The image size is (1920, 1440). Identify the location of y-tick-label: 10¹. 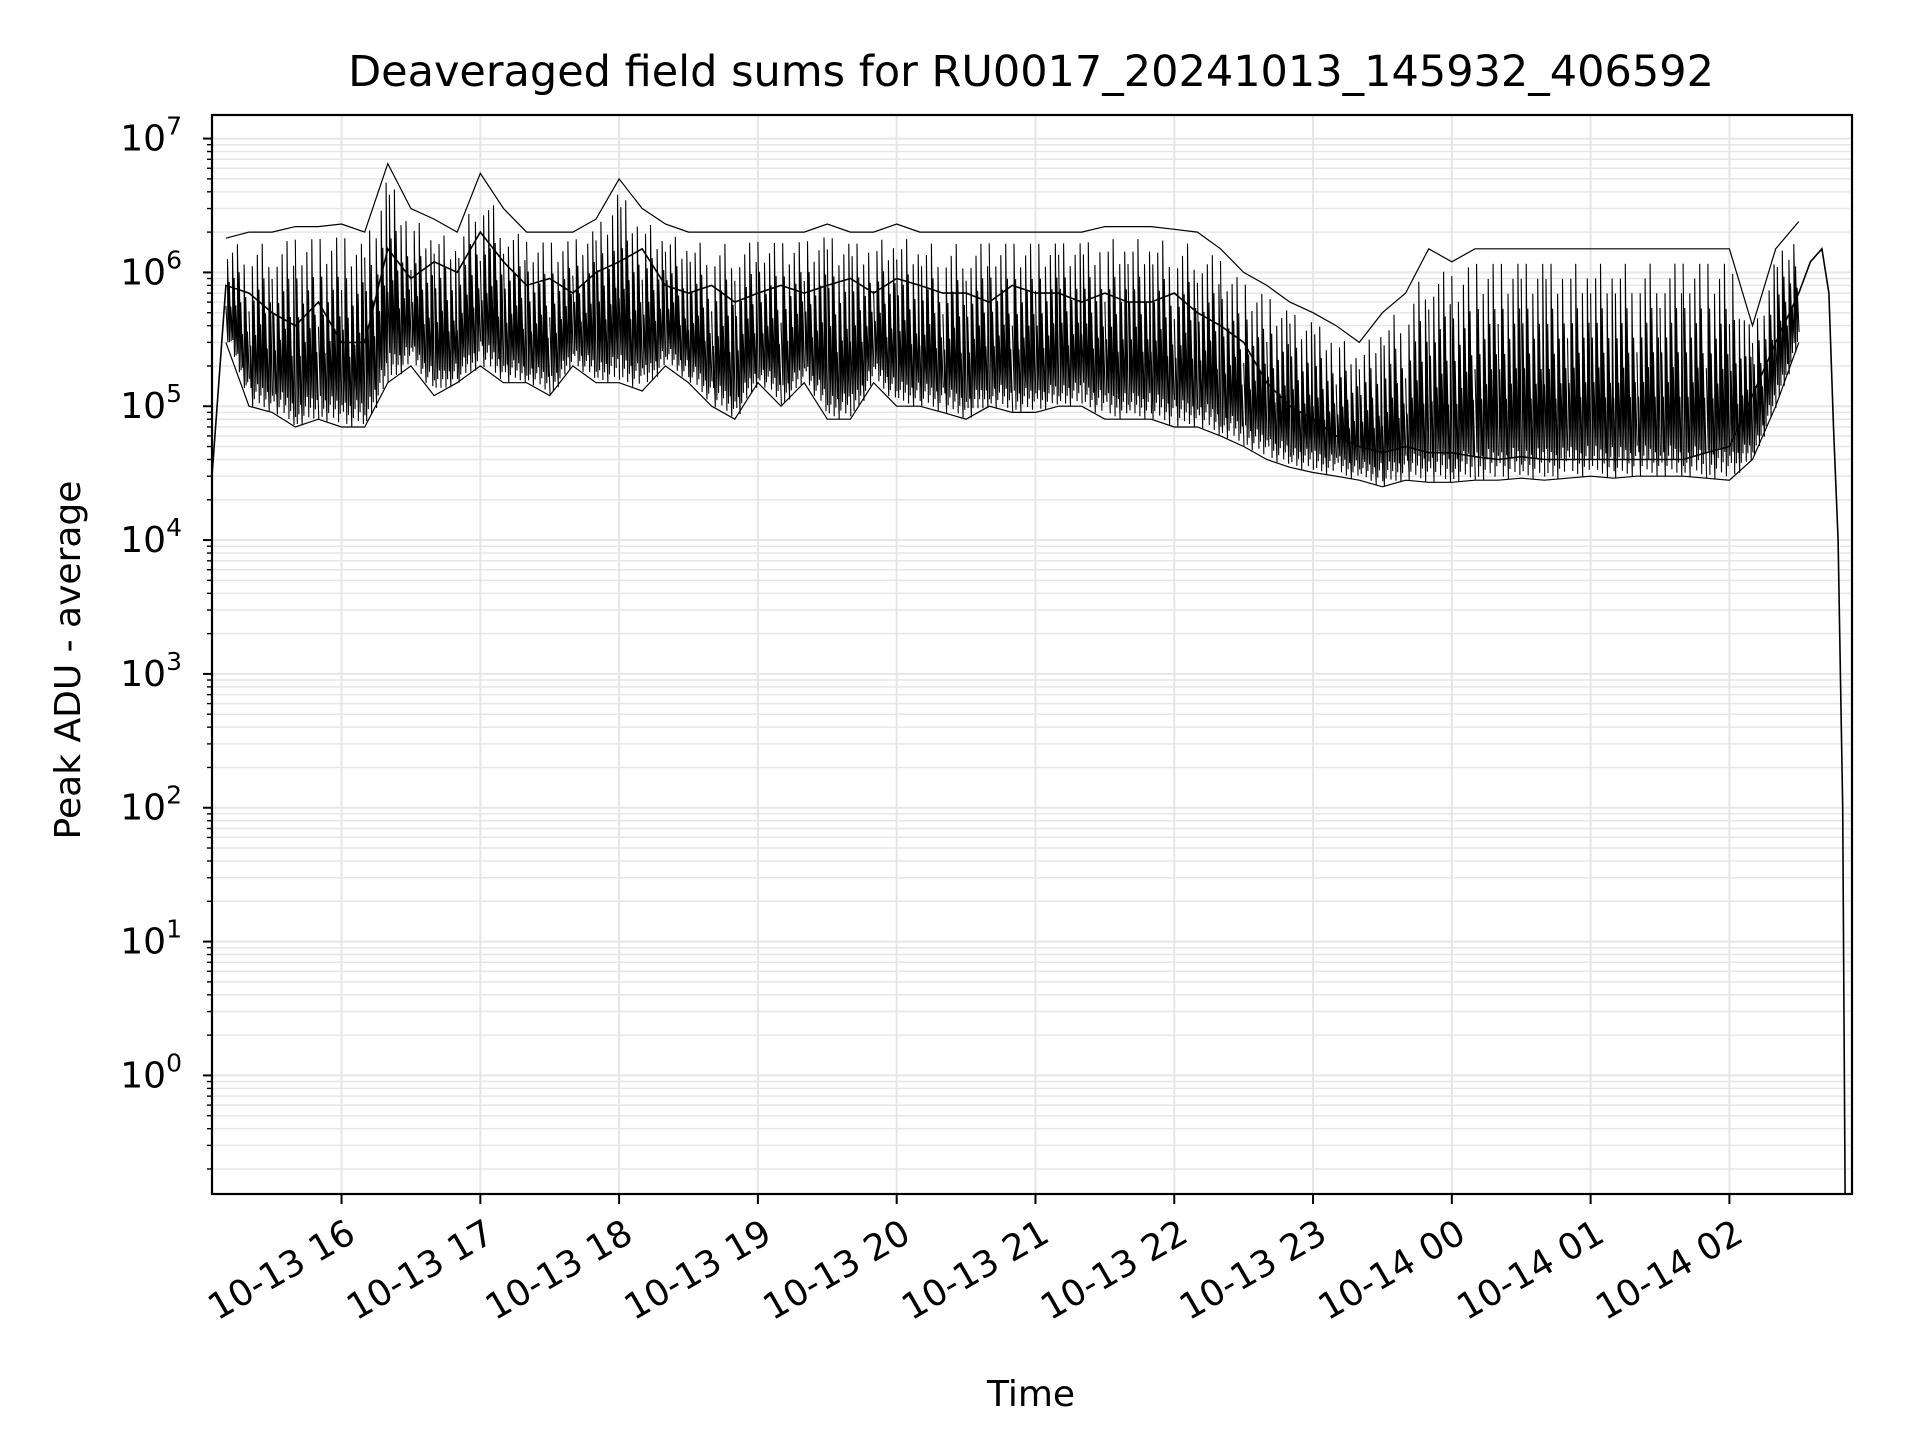
(151, 939).